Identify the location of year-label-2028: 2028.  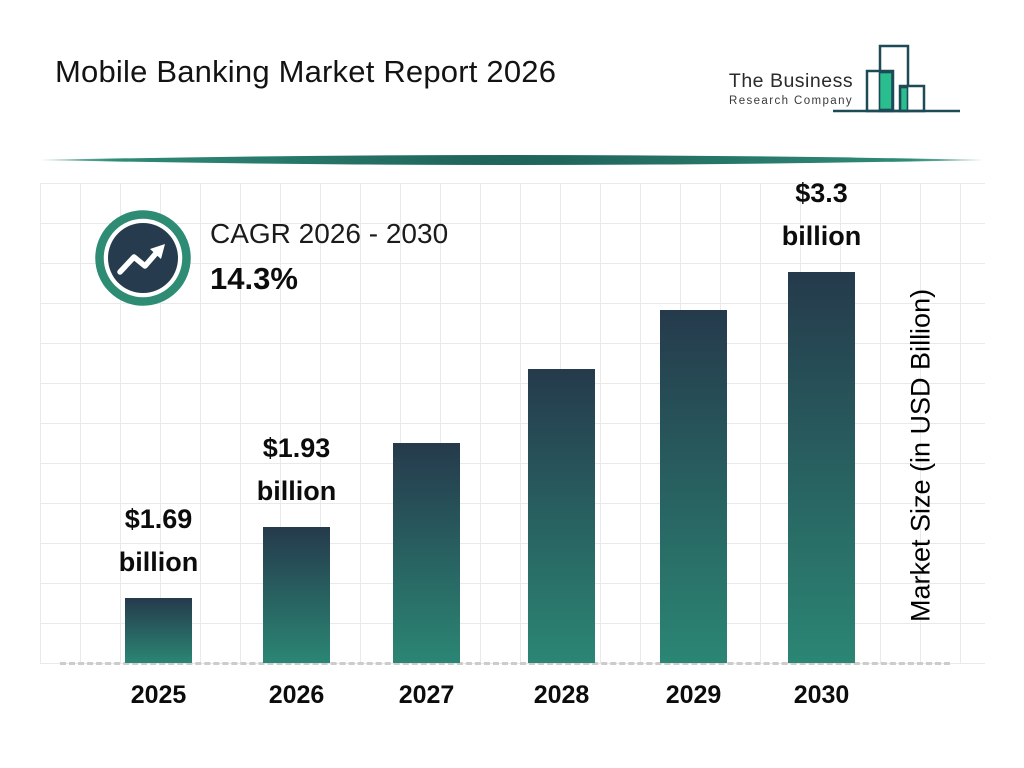
(561, 695).